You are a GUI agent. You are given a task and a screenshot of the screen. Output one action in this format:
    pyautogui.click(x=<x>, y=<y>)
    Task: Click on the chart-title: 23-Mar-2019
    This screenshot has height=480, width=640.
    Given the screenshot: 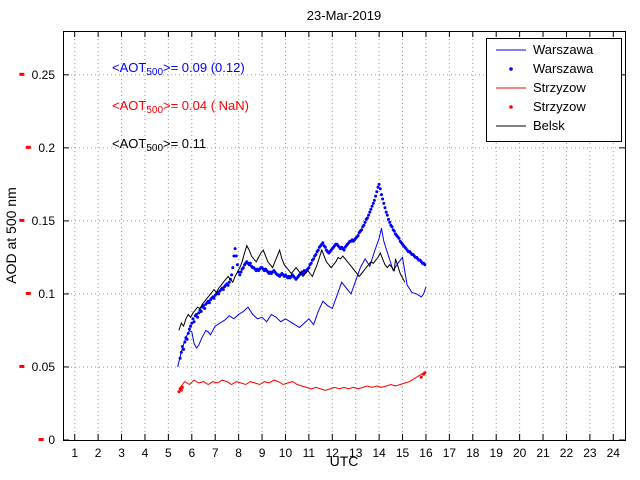 What is the action you would take?
    pyautogui.click(x=344, y=15)
    